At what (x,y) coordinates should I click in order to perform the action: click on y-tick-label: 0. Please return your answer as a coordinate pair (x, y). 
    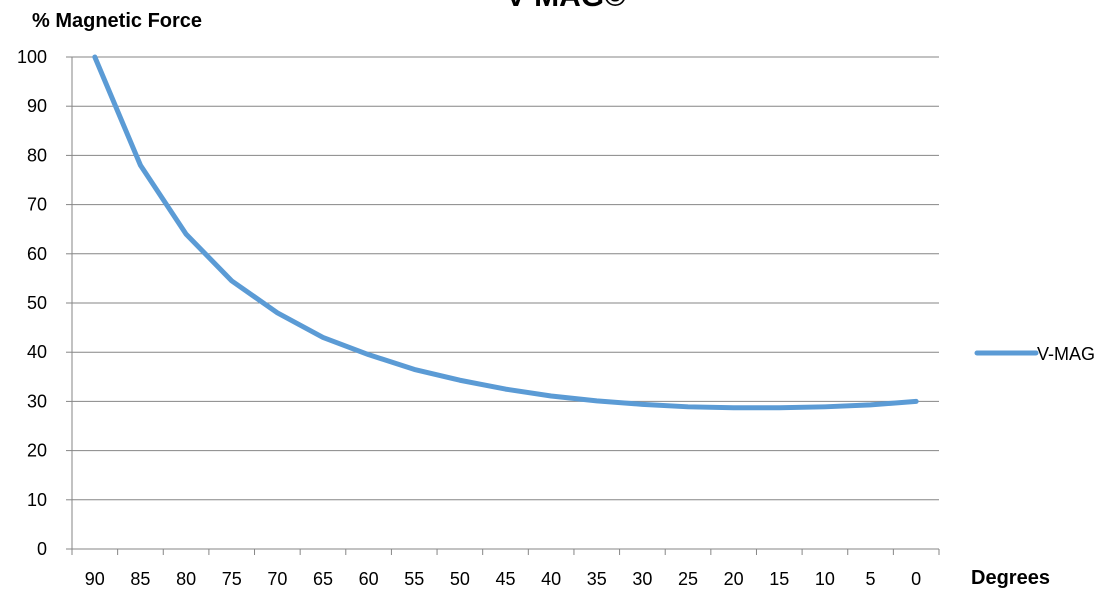
    Looking at the image, I should click on (42, 549).